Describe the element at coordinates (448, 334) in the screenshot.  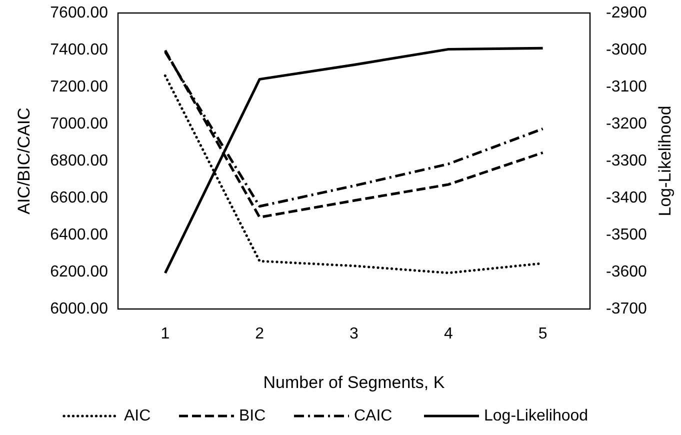
I see `x-tick-label: 4` at that location.